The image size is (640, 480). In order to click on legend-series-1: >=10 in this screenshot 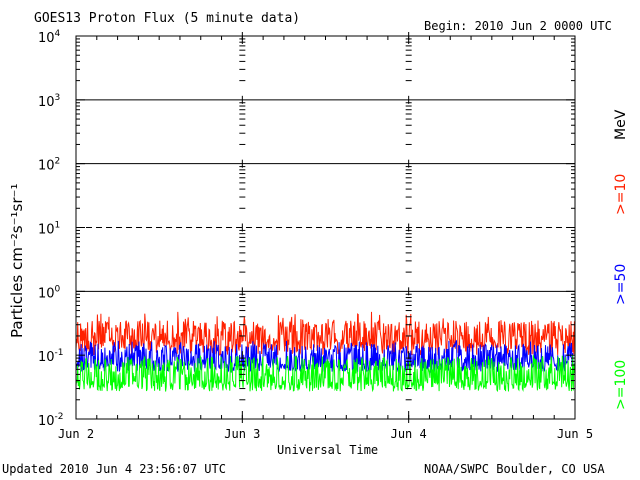, I will do `click(621, 194)`.